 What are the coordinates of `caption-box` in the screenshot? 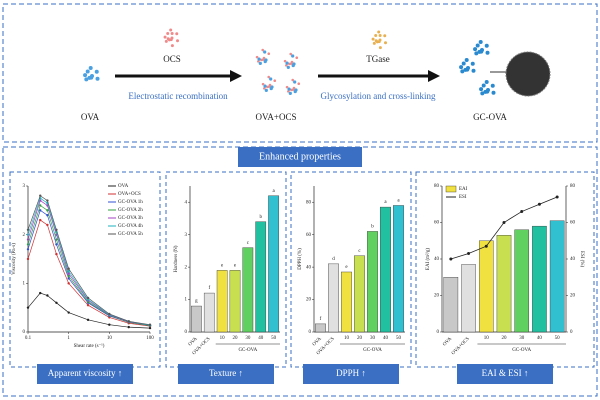 It's located at (226, 374).